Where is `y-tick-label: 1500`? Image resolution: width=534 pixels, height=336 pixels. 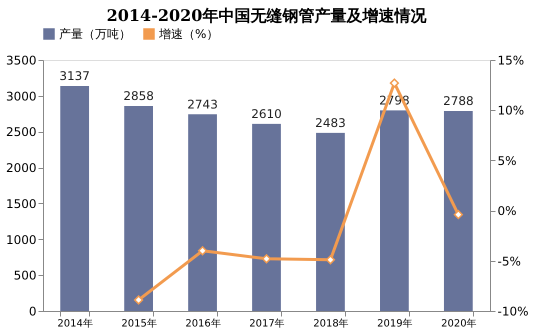 y-tick-label: 1500 is located at coordinates (21, 203).